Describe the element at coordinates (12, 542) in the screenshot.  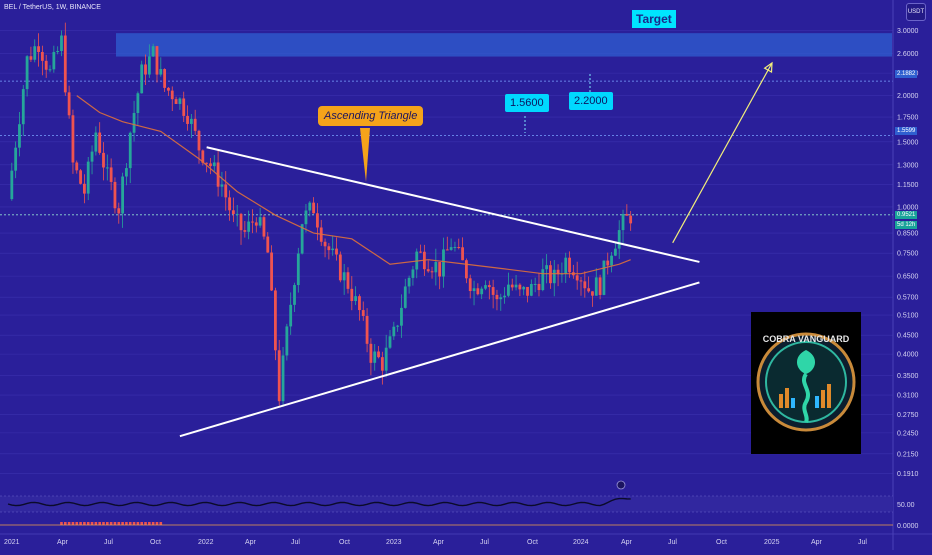
I see `x-tick-label: 2021` at that location.